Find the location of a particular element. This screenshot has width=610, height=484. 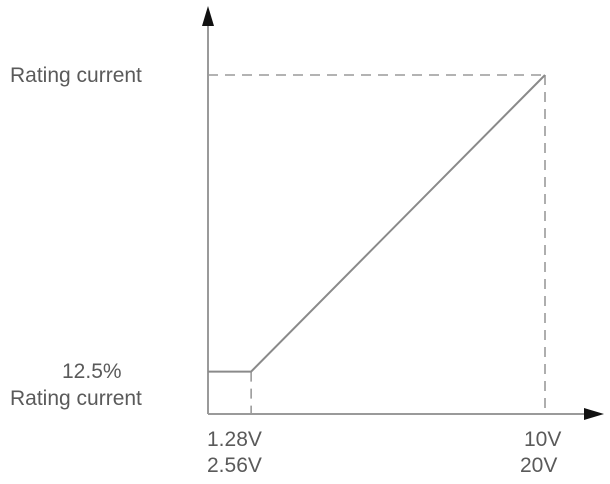

y-label-rating-current: Rating current is located at coordinates (76, 75).